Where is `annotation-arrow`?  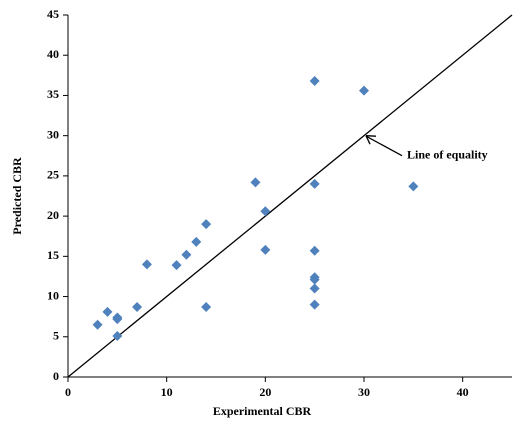 annotation-arrow is located at coordinates (384, 146).